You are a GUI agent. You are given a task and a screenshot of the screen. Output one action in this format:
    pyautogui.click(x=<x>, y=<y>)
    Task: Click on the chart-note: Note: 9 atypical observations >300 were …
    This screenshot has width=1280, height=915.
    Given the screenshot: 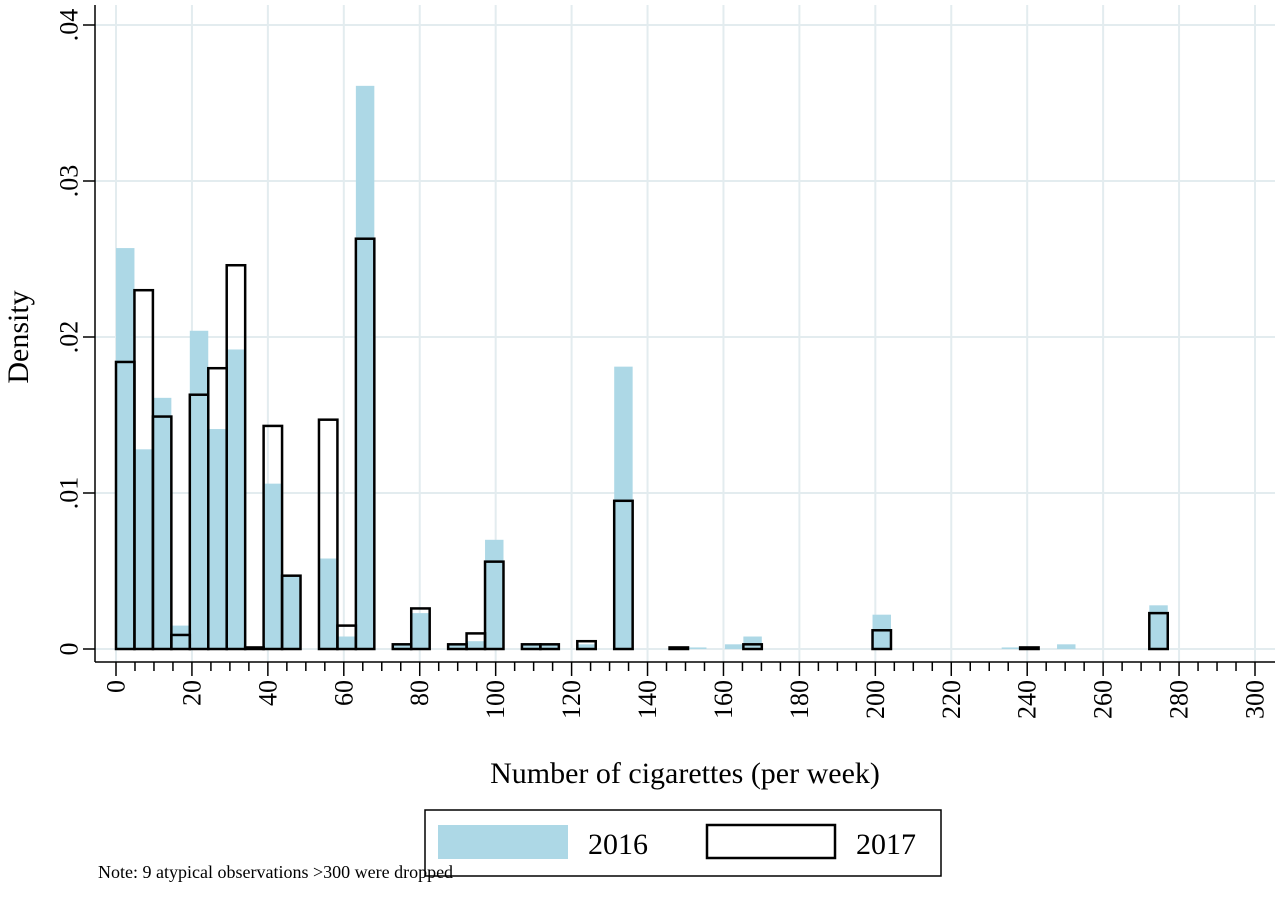 What is the action you would take?
    pyautogui.click(x=276, y=872)
    